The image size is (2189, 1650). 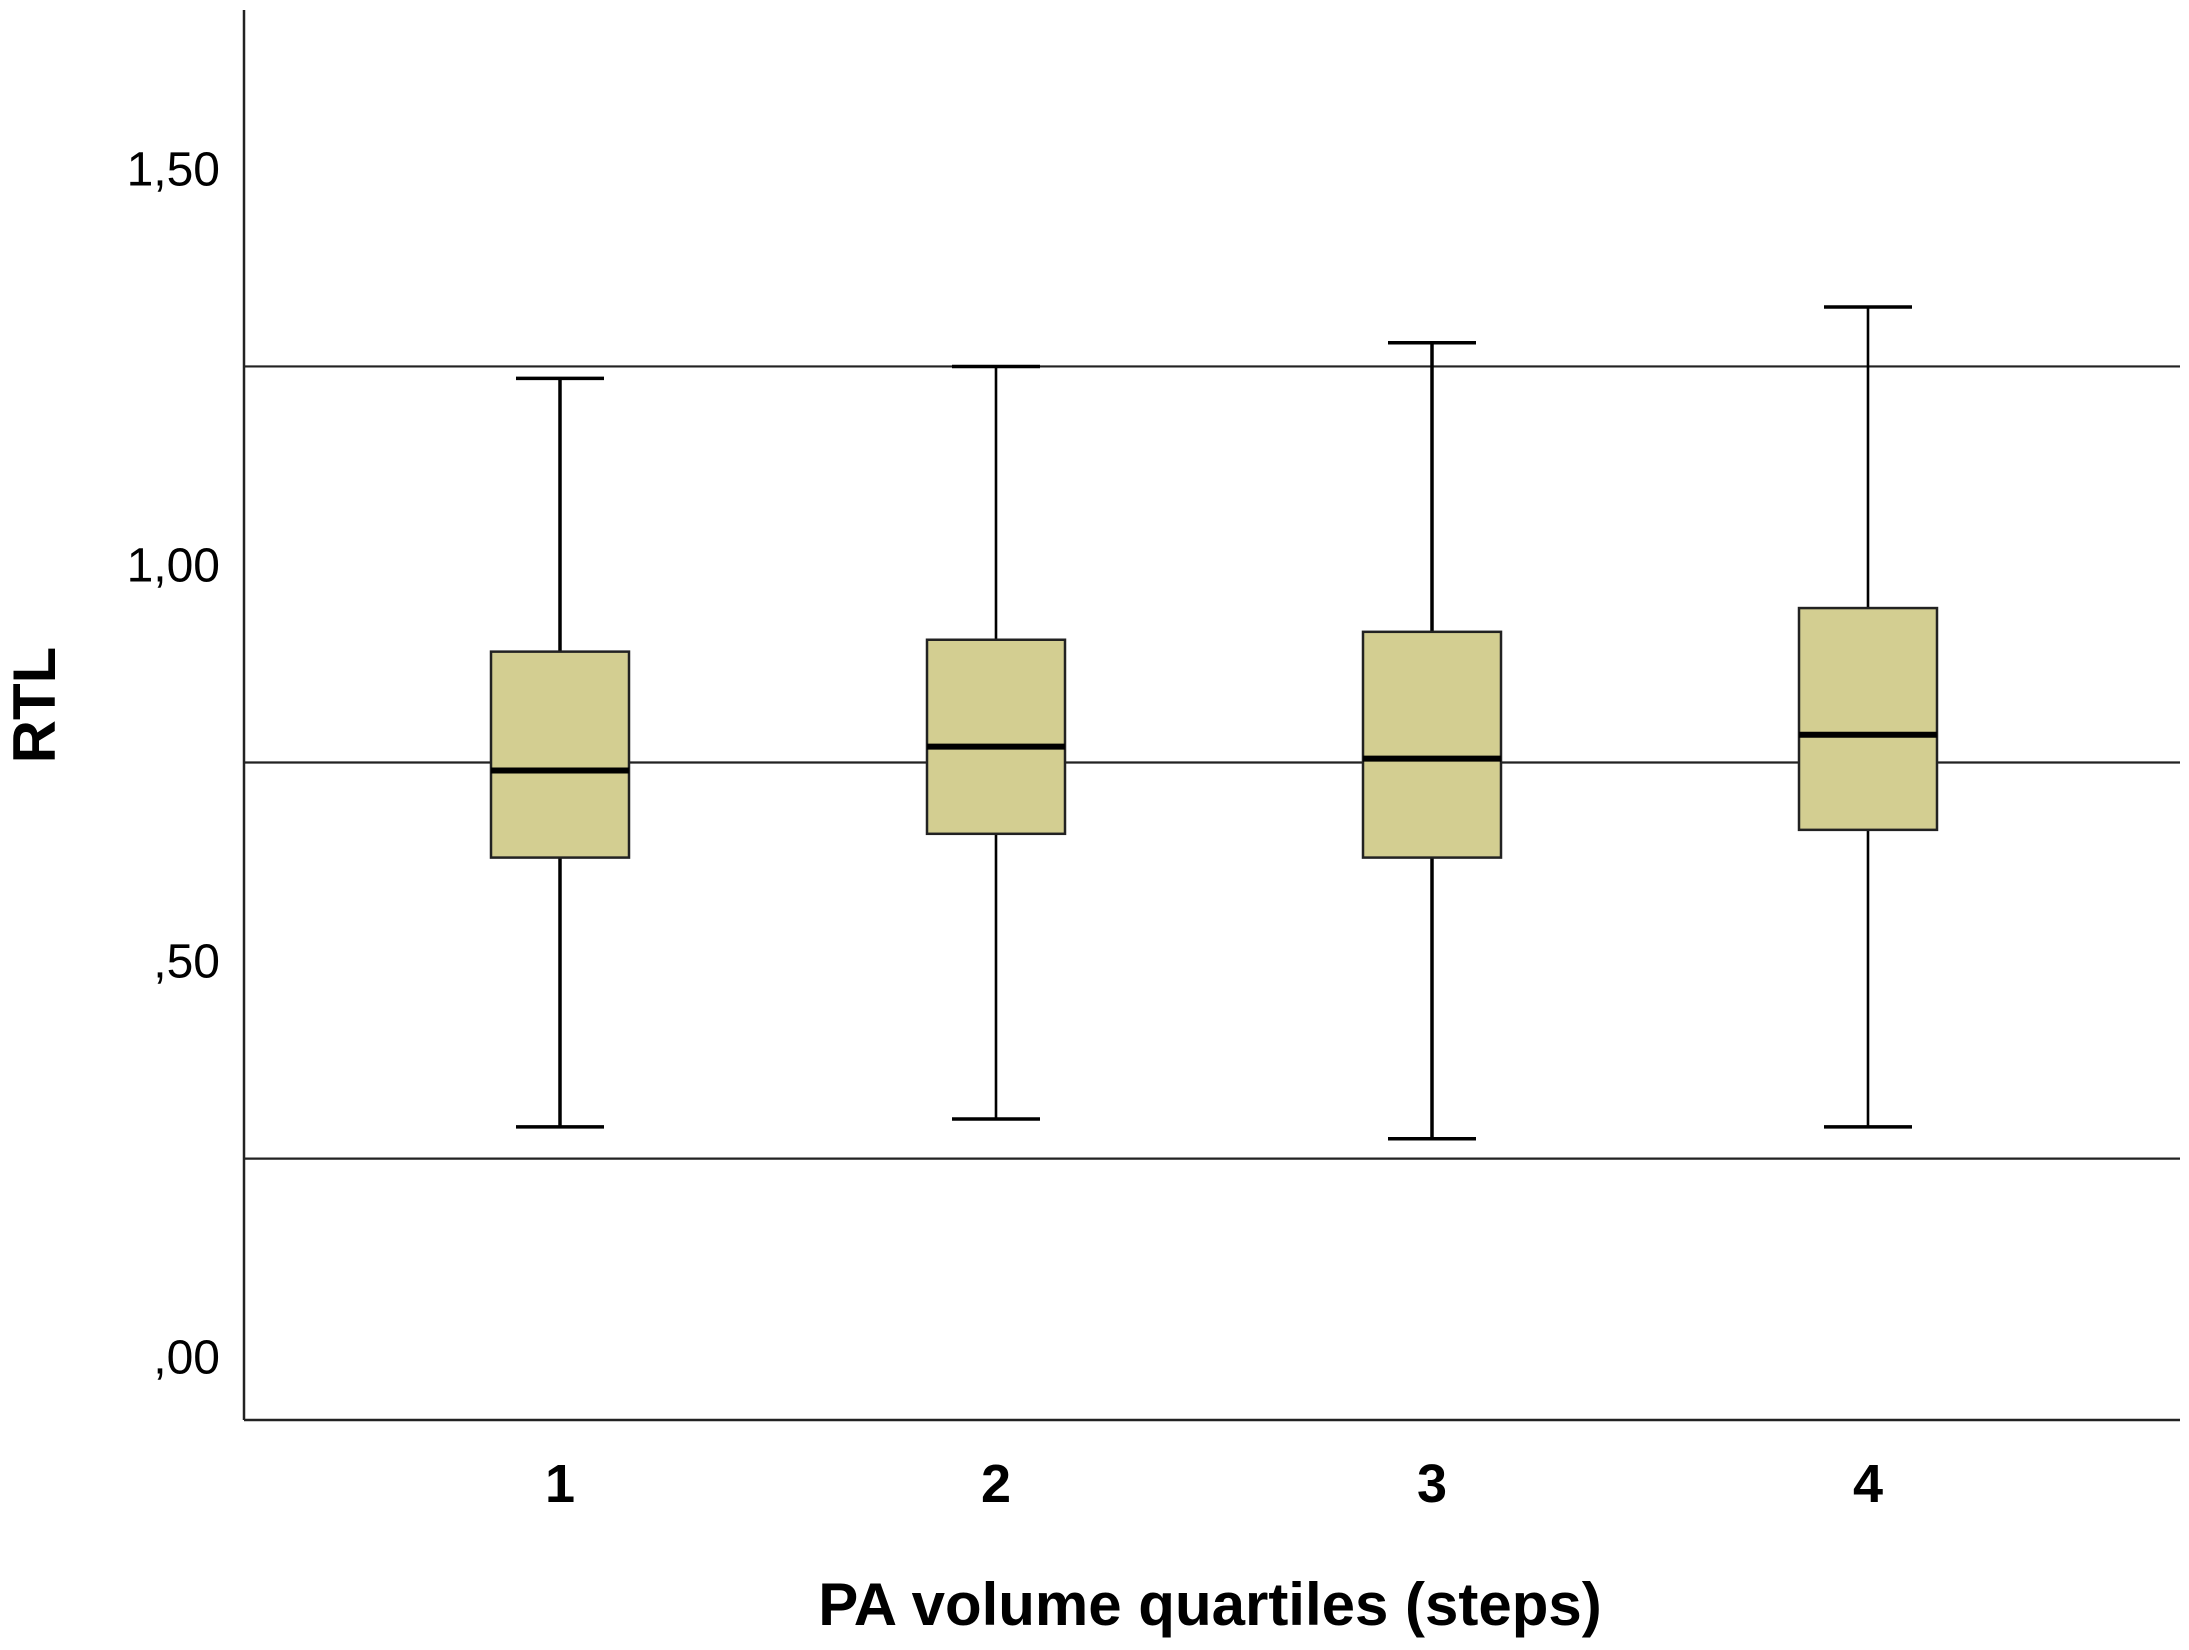 I want to click on y-tick-label: 1,50, so click(x=173, y=169).